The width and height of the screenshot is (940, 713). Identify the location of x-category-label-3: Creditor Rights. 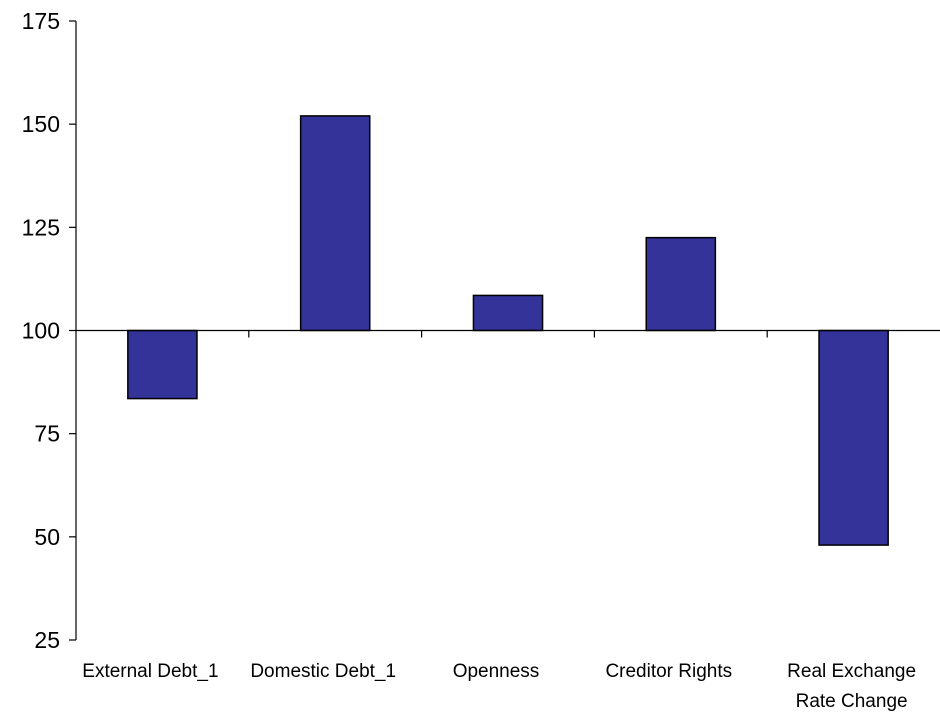
(668, 671).